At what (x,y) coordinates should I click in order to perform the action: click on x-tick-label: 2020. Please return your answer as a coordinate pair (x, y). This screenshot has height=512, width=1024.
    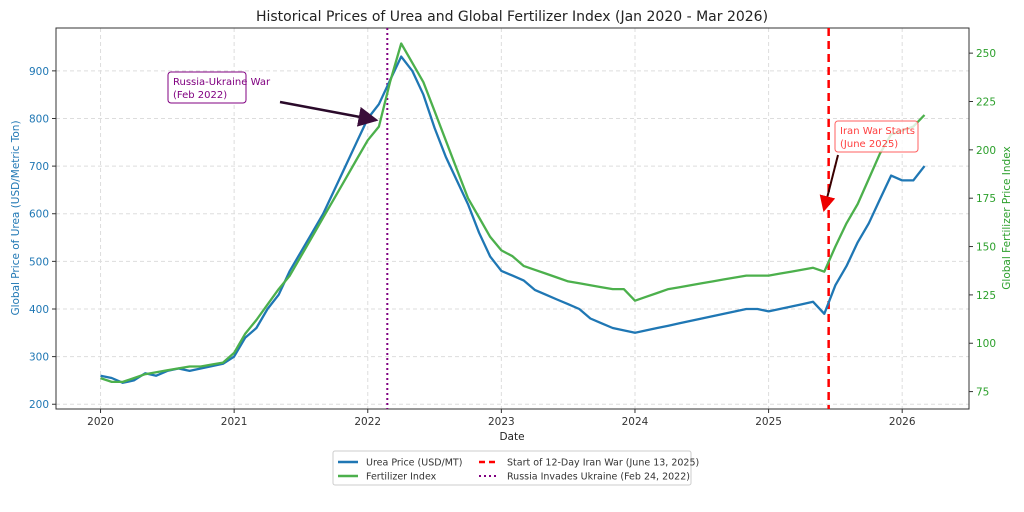
    Looking at the image, I should click on (100, 422).